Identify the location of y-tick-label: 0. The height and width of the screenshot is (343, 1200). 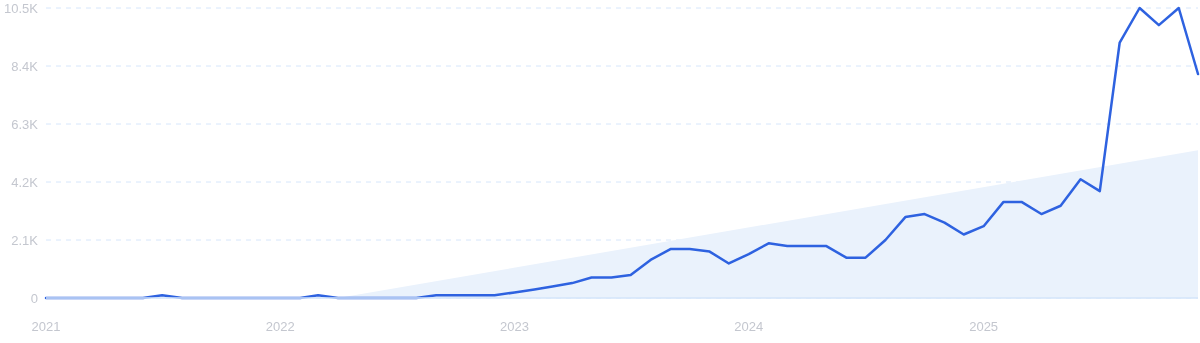
(34, 298).